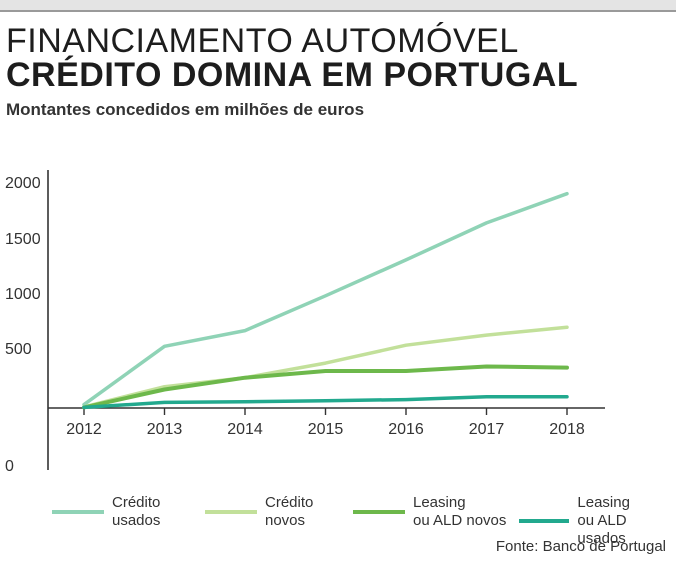 The width and height of the screenshot is (676, 561). What do you see at coordinates (262, 41) in the screenshot?
I see `chart-title-line1: FINANCIAMENTO AUTOMÓVEL` at bounding box center [262, 41].